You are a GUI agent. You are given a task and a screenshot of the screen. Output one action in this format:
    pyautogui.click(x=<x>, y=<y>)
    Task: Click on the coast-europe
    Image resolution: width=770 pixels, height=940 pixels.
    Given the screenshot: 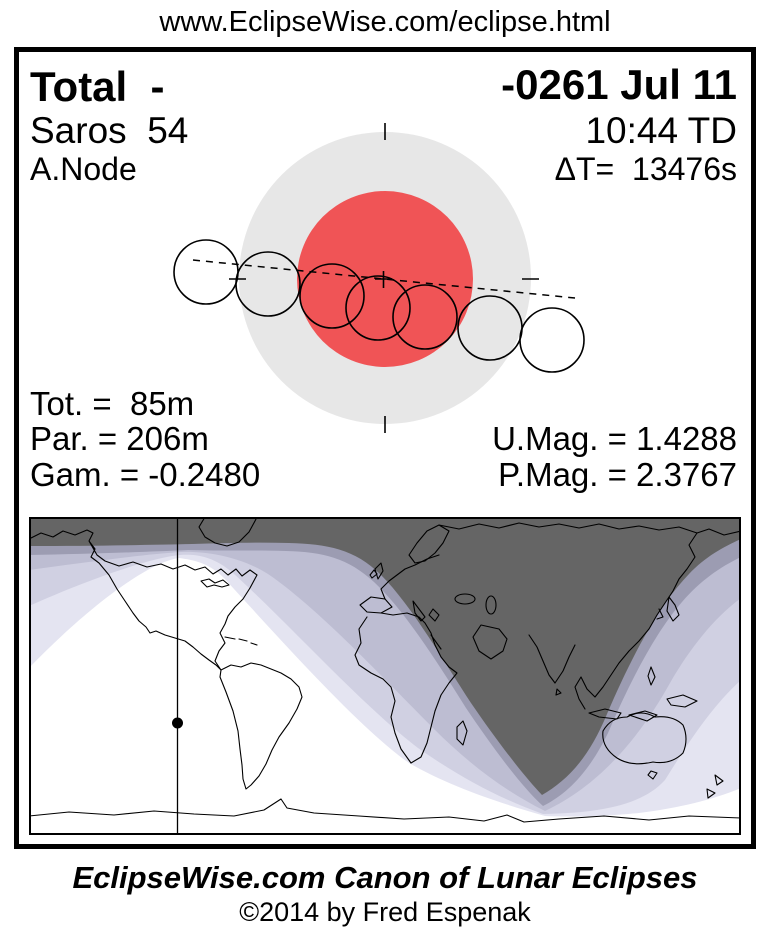 What is the action you would take?
    pyautogui.click(x=410, y=577)
    